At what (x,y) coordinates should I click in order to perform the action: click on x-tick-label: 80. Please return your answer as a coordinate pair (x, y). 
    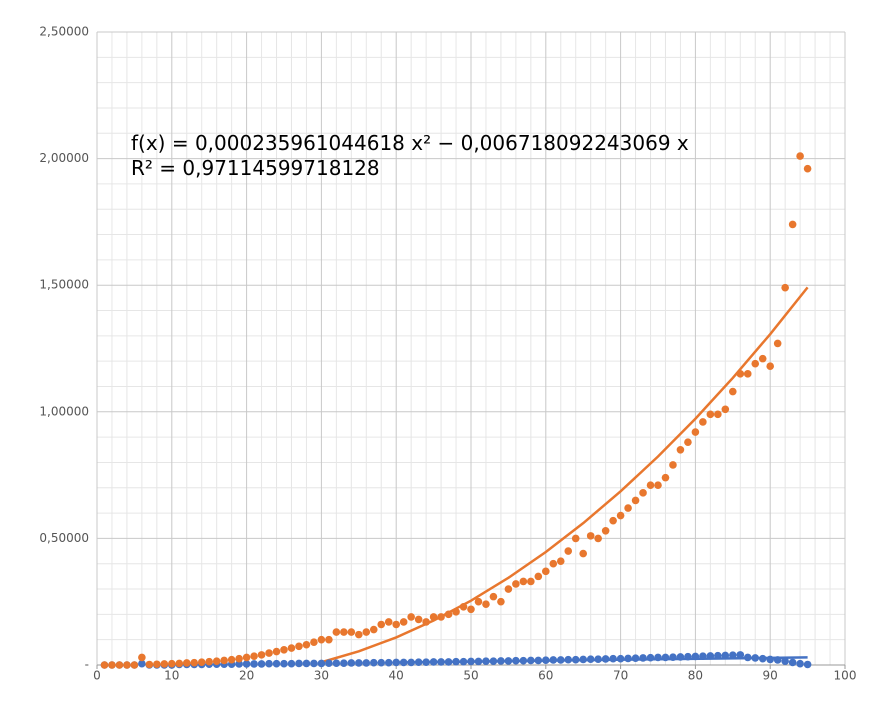
    Looking at the image, I should click on (695, 676).